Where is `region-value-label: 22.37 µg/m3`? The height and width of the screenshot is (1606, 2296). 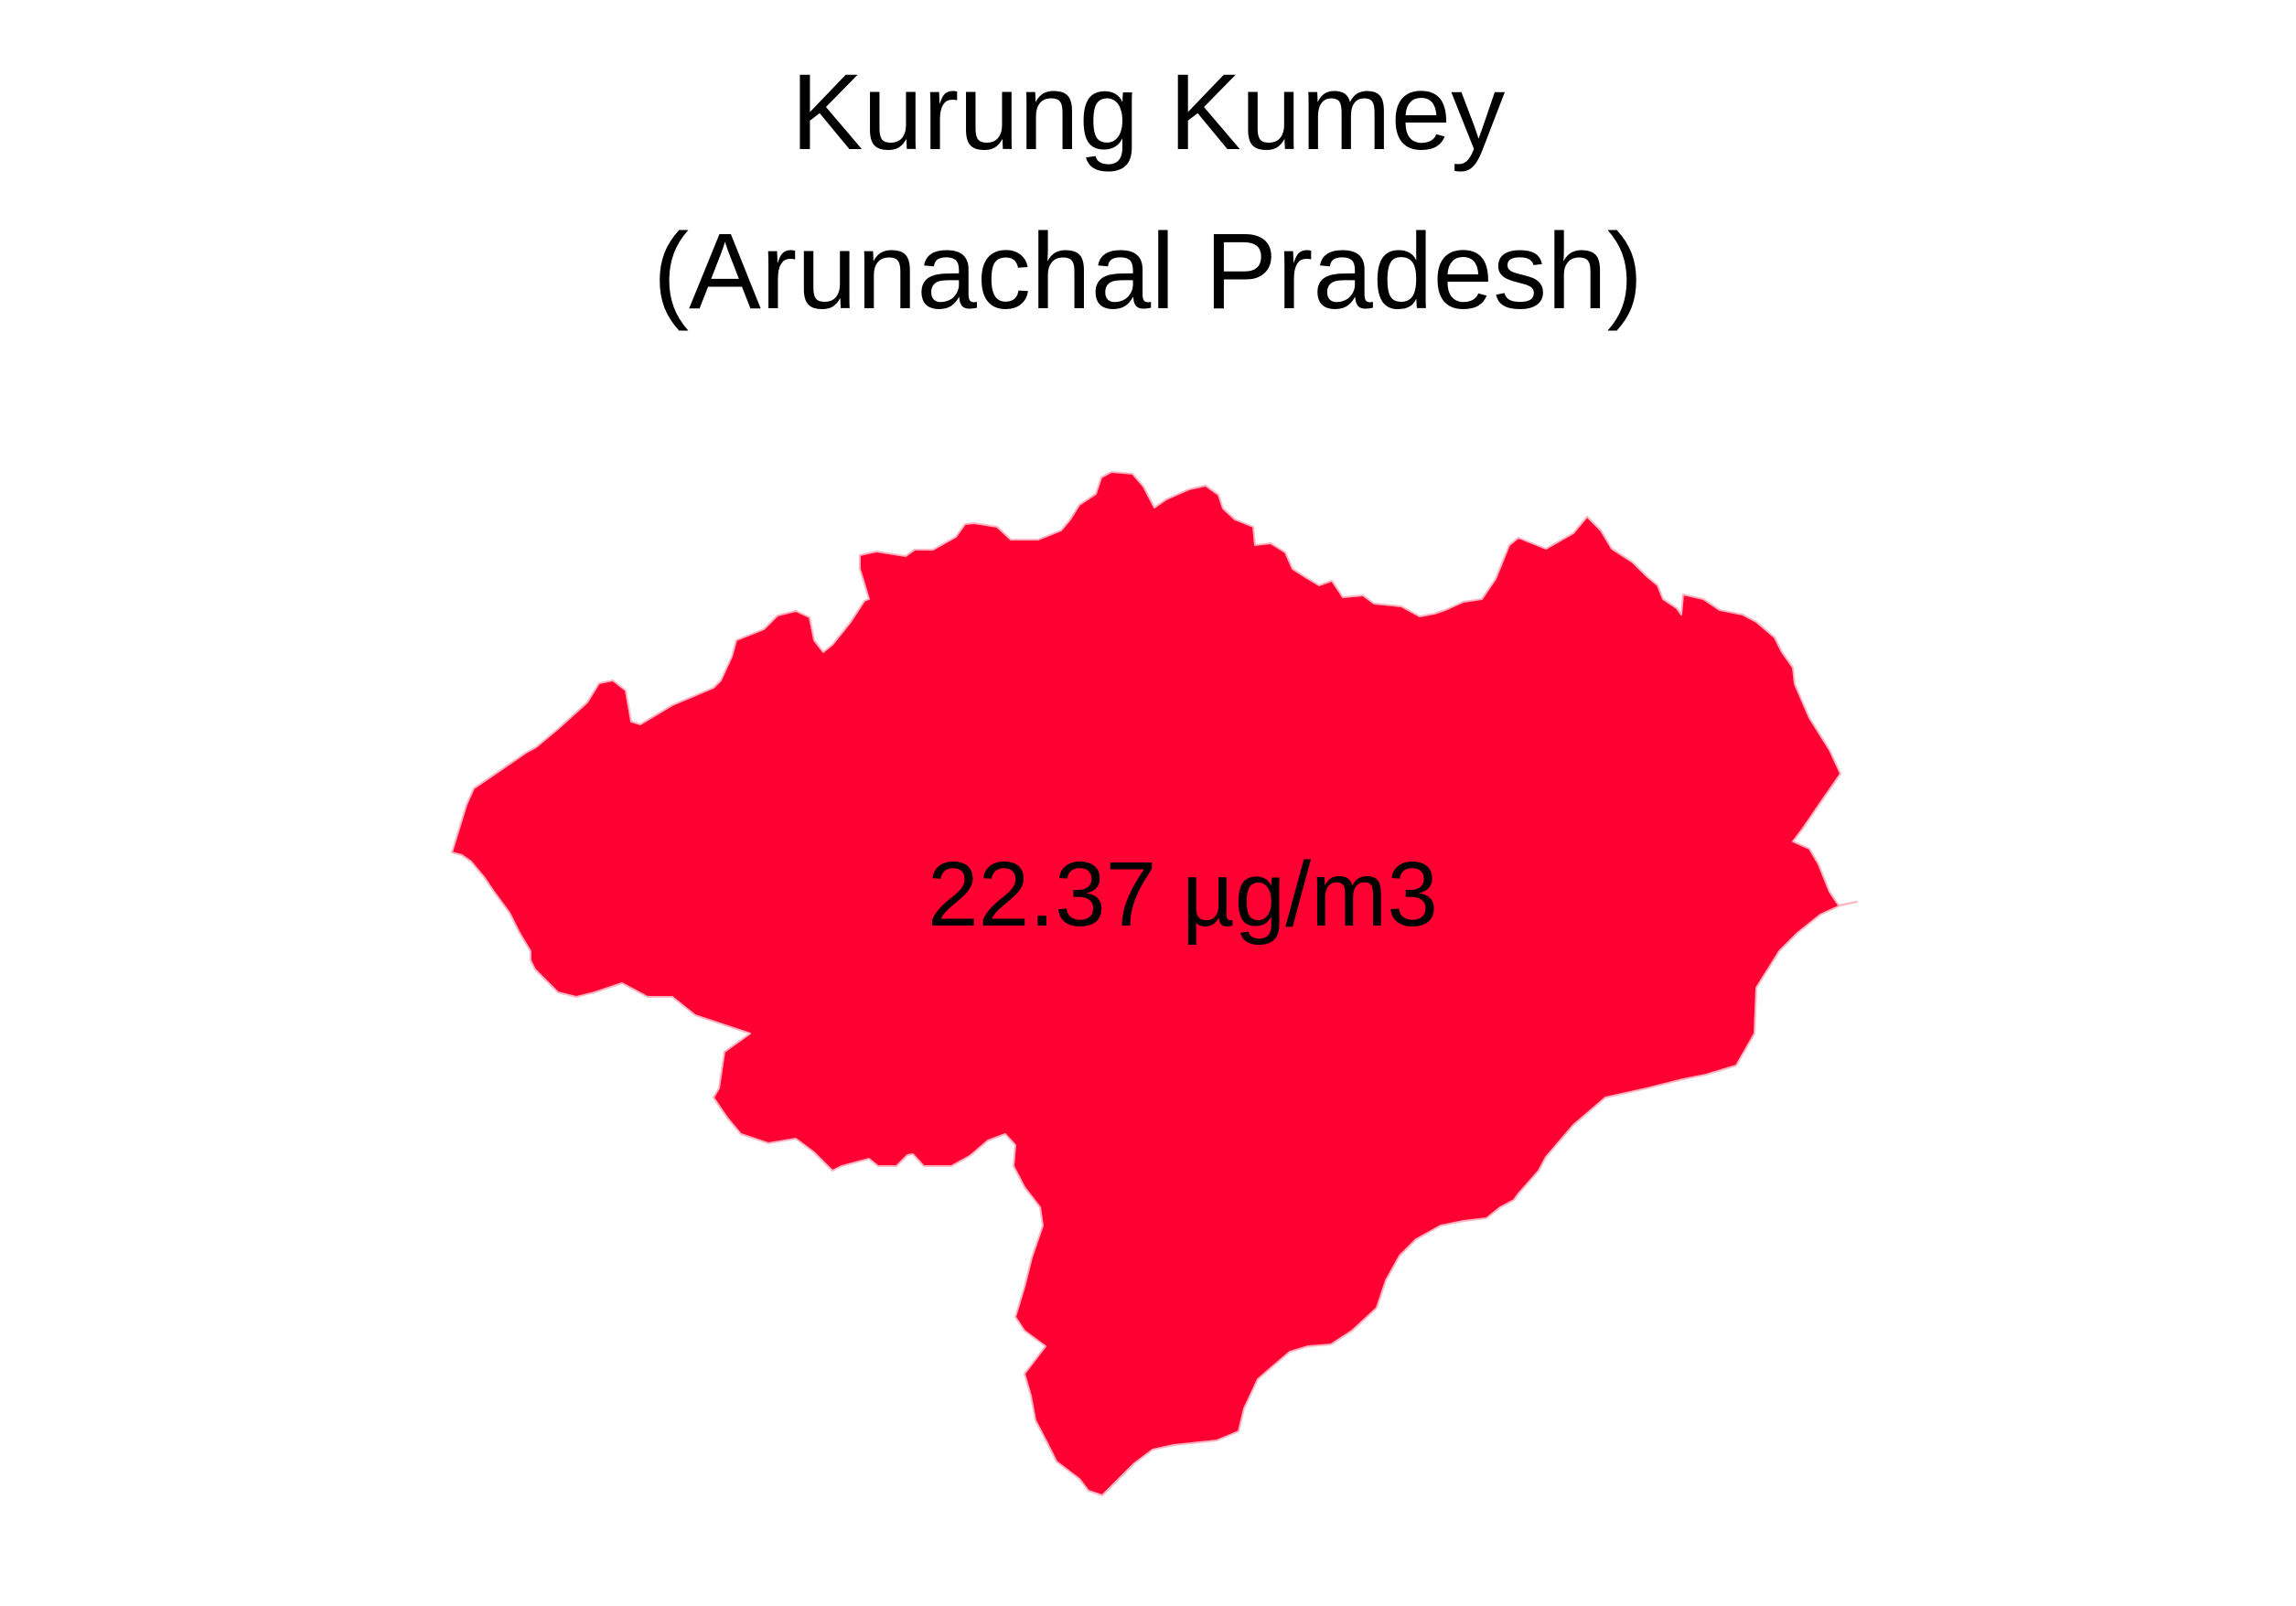 region-value-label: 22.37 µg/m3 is located at coordinates (1183, 894).